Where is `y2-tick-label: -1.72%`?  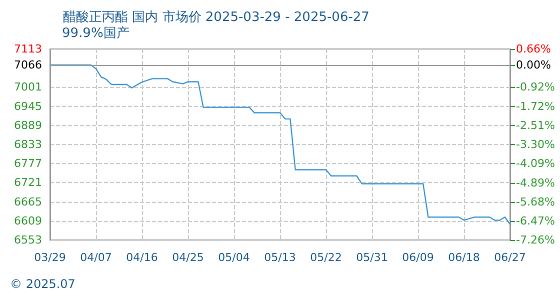 y2-tick-label: -1.72% is located at coordinates (535, 106).